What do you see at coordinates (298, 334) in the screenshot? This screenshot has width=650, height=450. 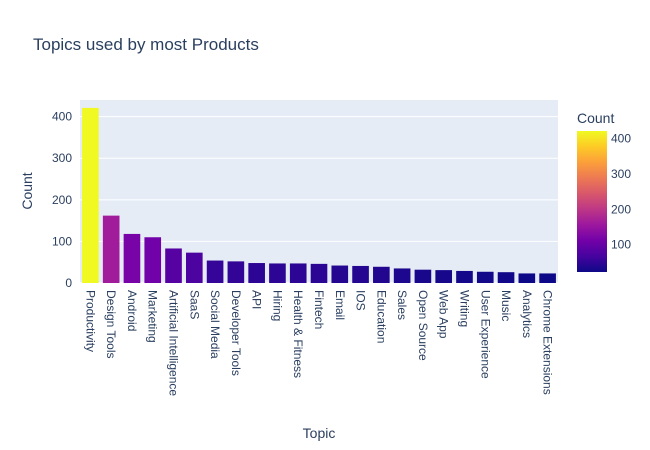 I see `x-tick-label: Health & Fitness` at bounding box center [298, 334].